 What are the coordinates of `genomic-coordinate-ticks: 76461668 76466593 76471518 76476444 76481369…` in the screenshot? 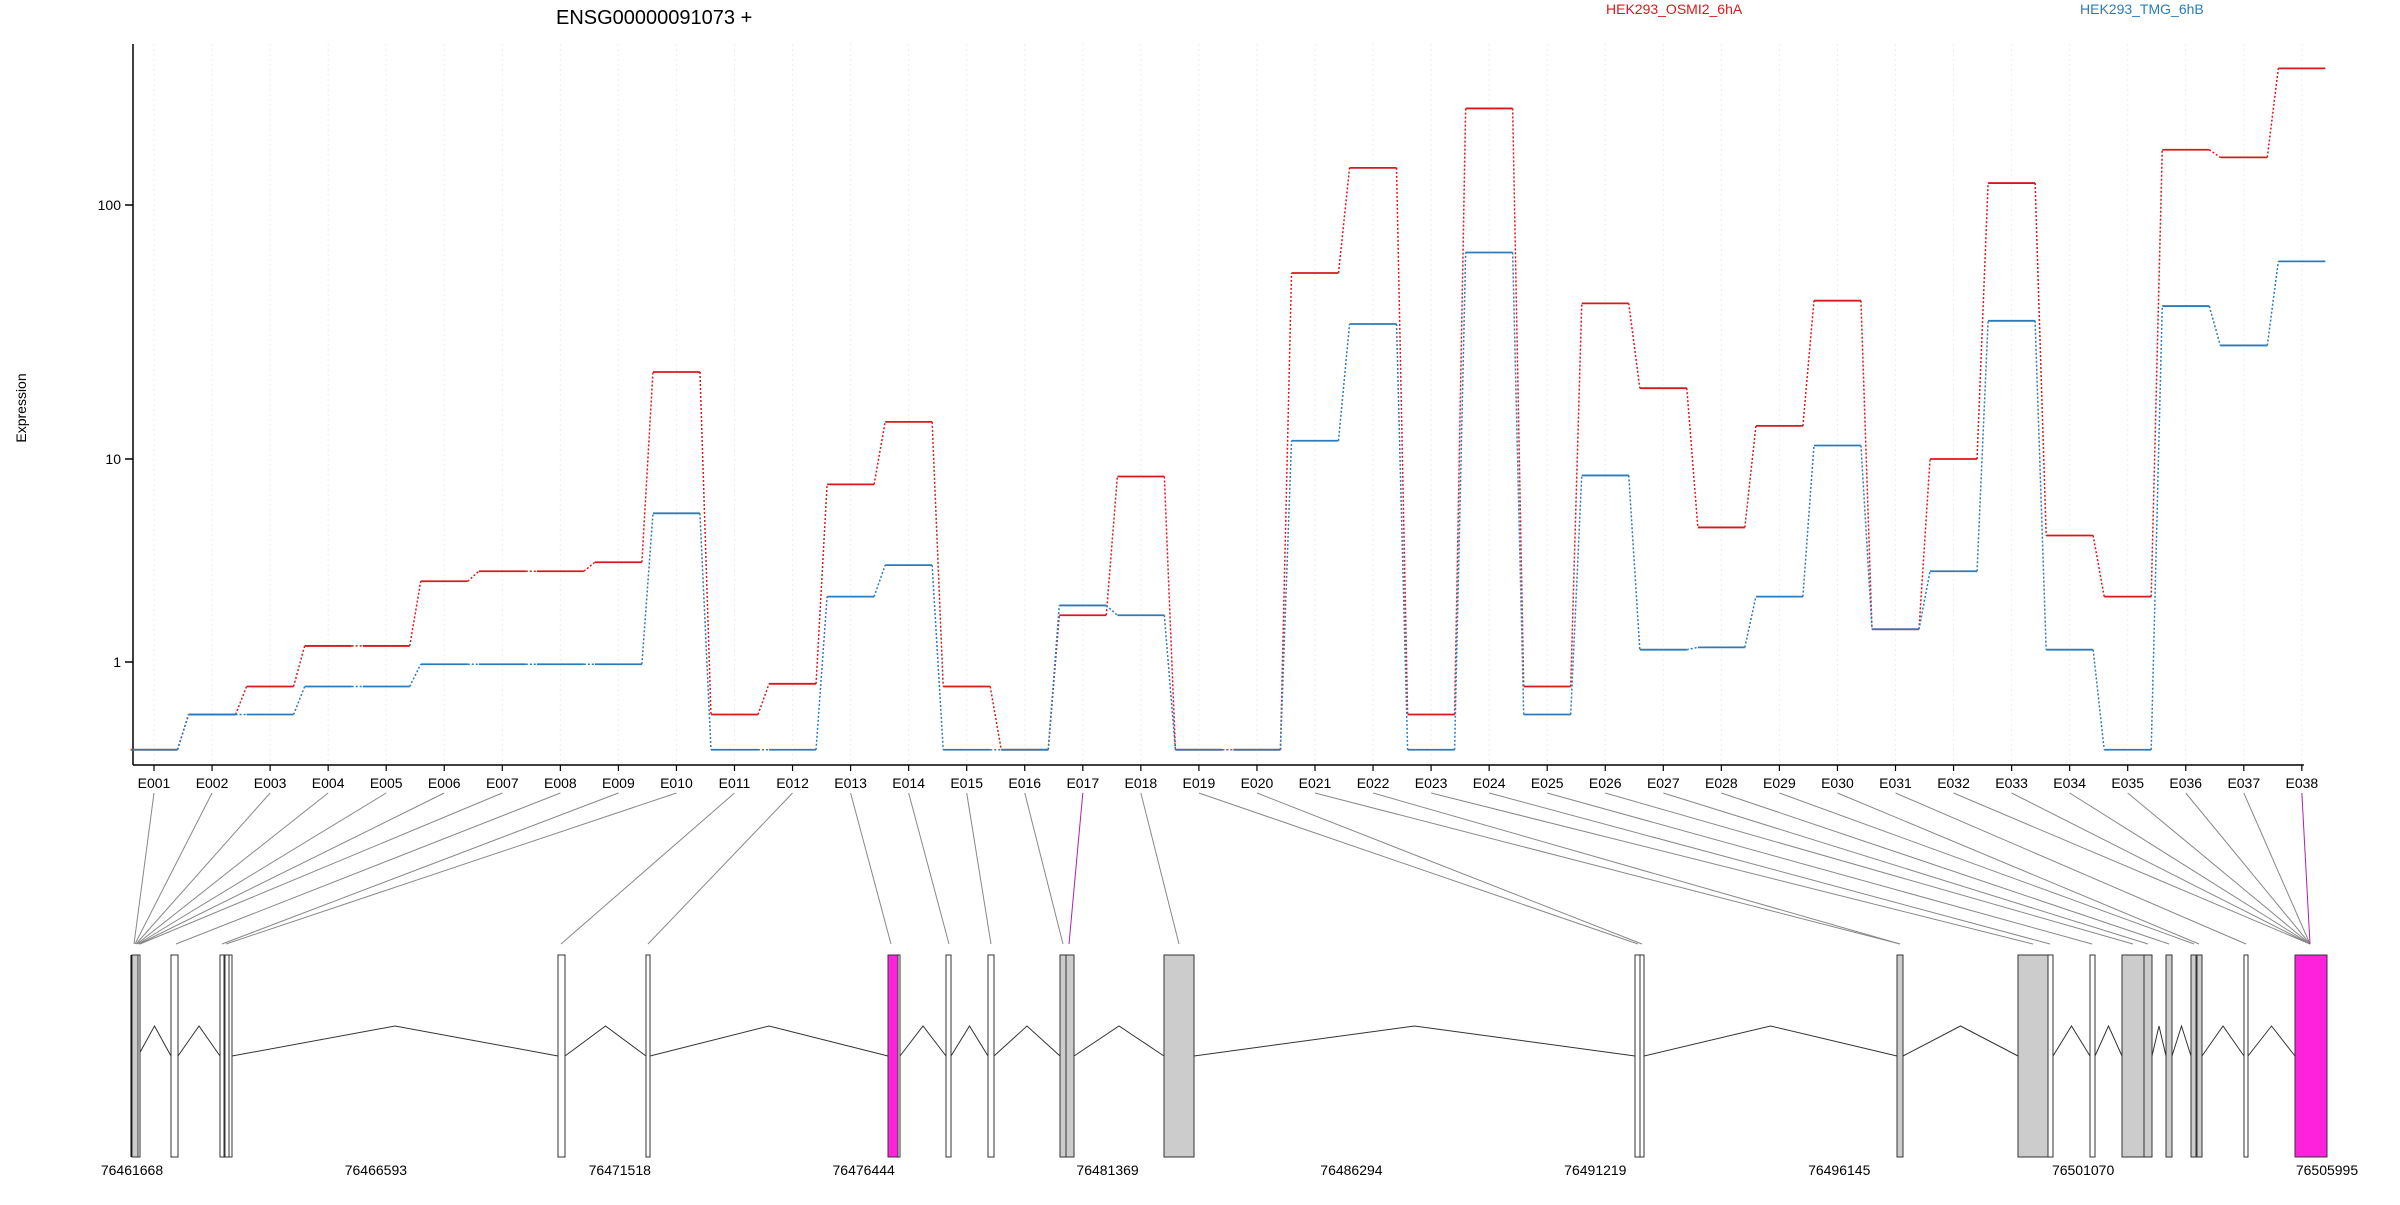 It's located at (1230, 1170).